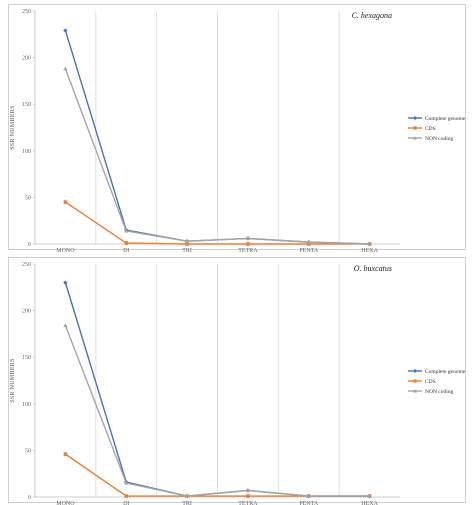 Image resolution: width=474 pixels, height=505 pixels. I want to click on chart-title: O. buxcatus, so click(373, 268).